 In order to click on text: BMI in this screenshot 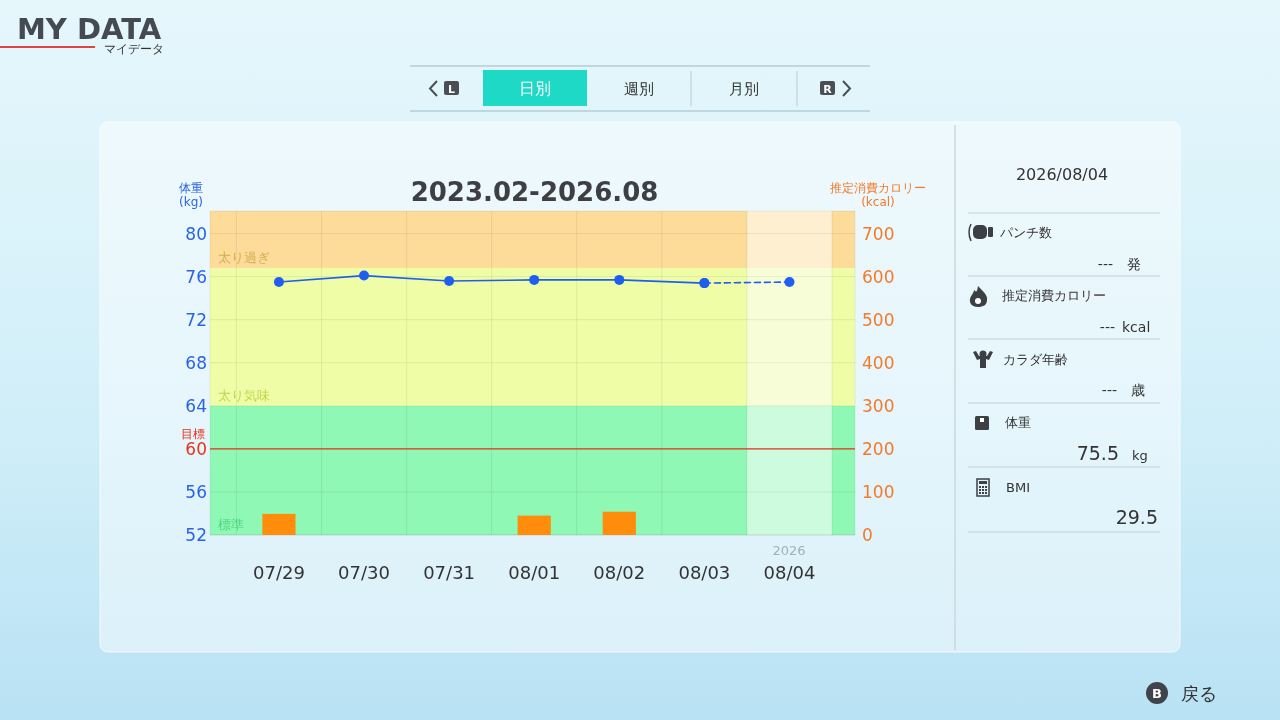, I will do `click(1018, 487)`.